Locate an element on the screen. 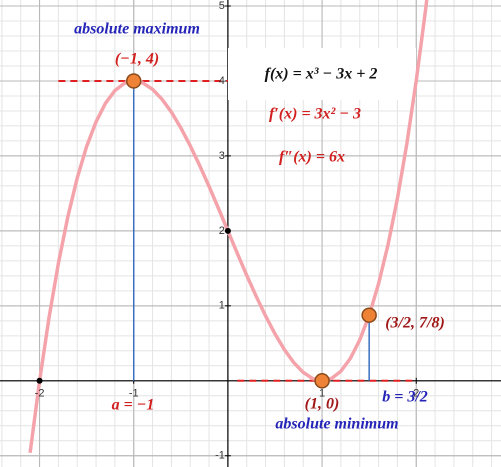 This screenshot has width=501, height=467. annotation: f(x) = x³ − 3x + 2 is located at coordinates (321, 74).